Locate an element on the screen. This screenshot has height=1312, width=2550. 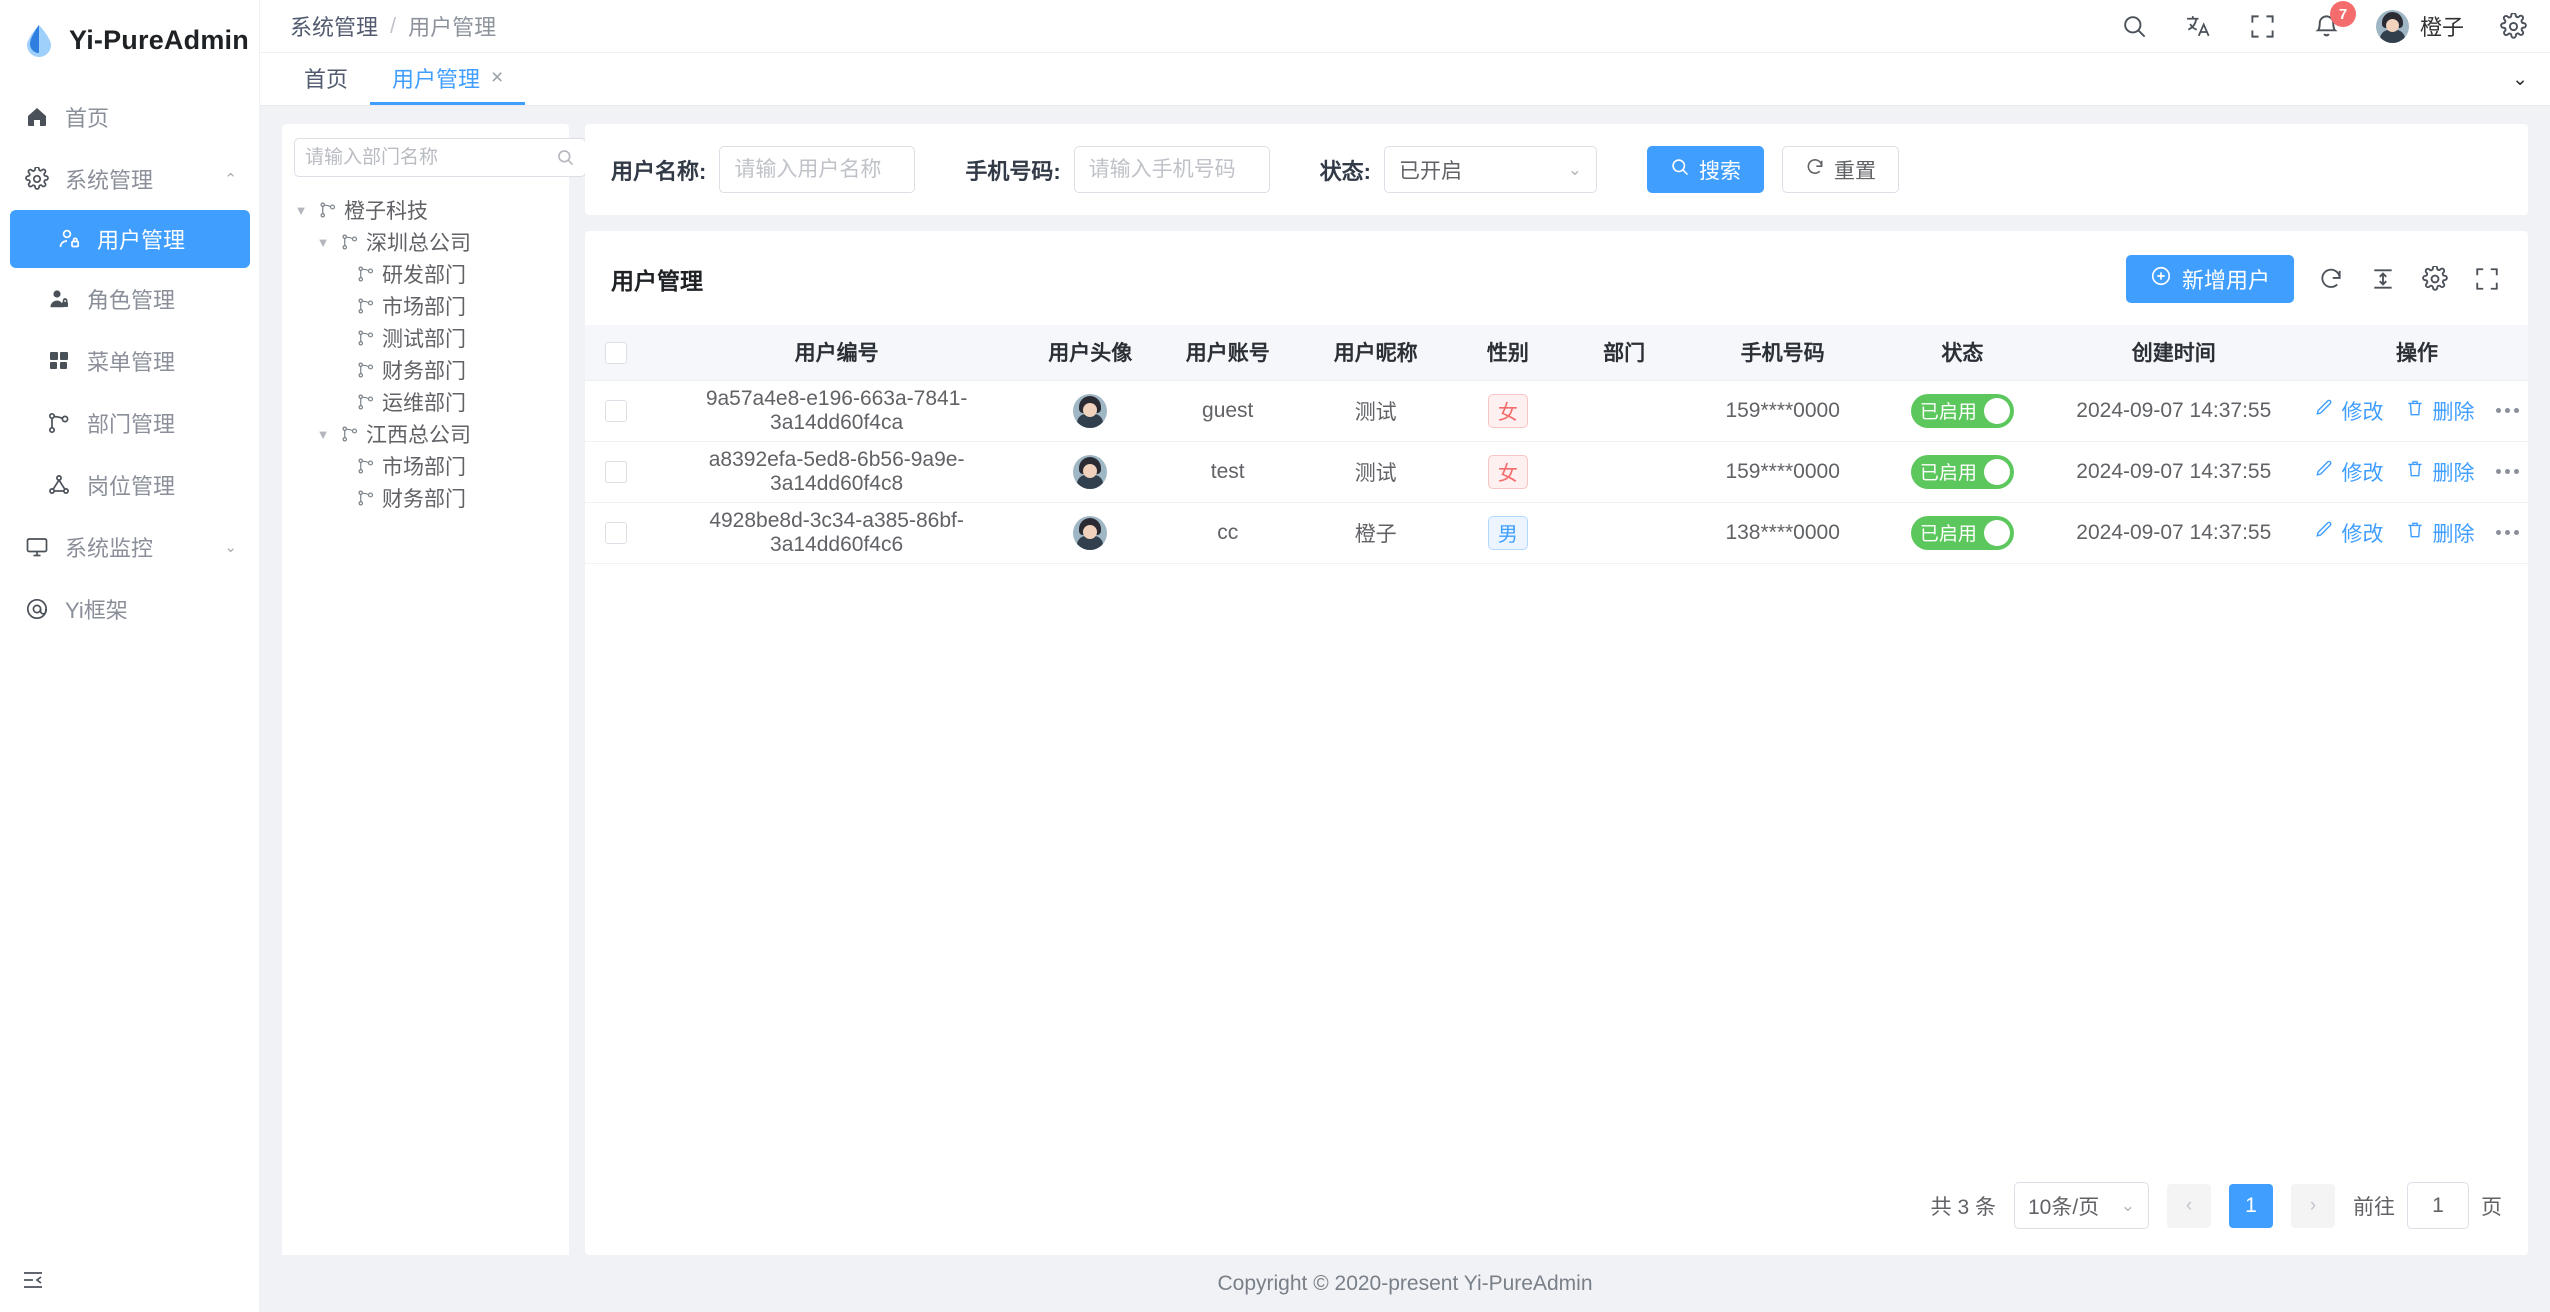
jump-input is located at coordinates (2438, 1205).